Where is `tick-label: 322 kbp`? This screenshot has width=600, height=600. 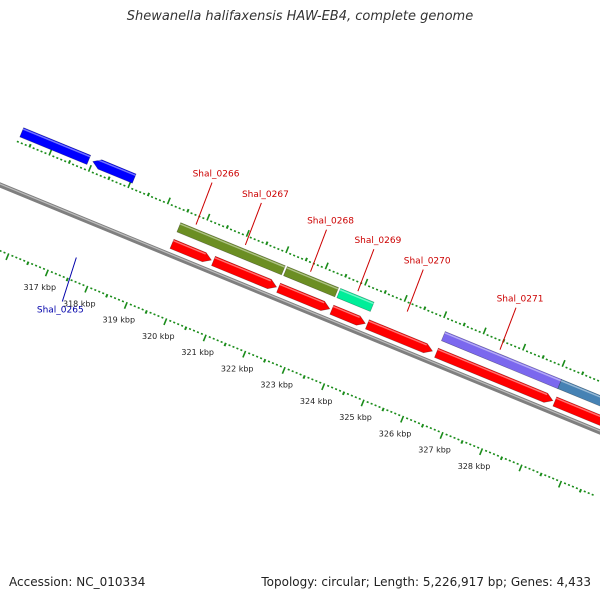
tick-label: 322 kbp is located at coordinates (237, 368).